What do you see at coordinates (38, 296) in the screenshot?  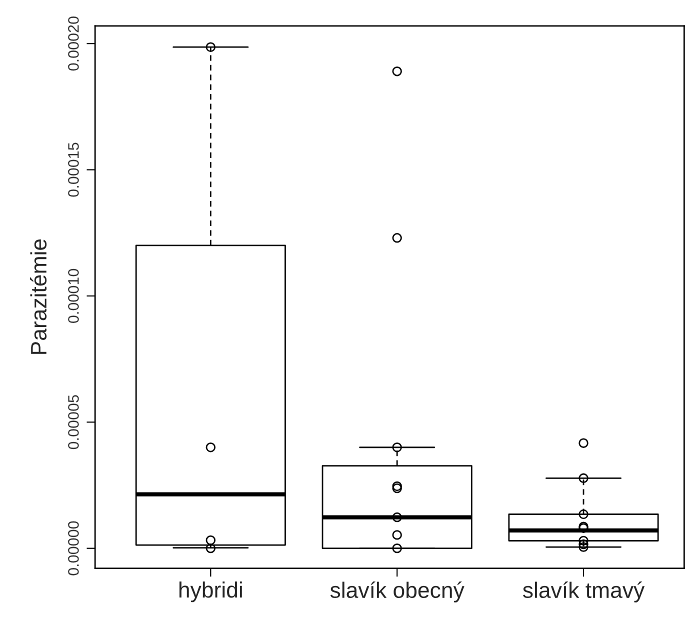 I see `y-axis-title: Parazitémie` at bounding box center [38, 296].